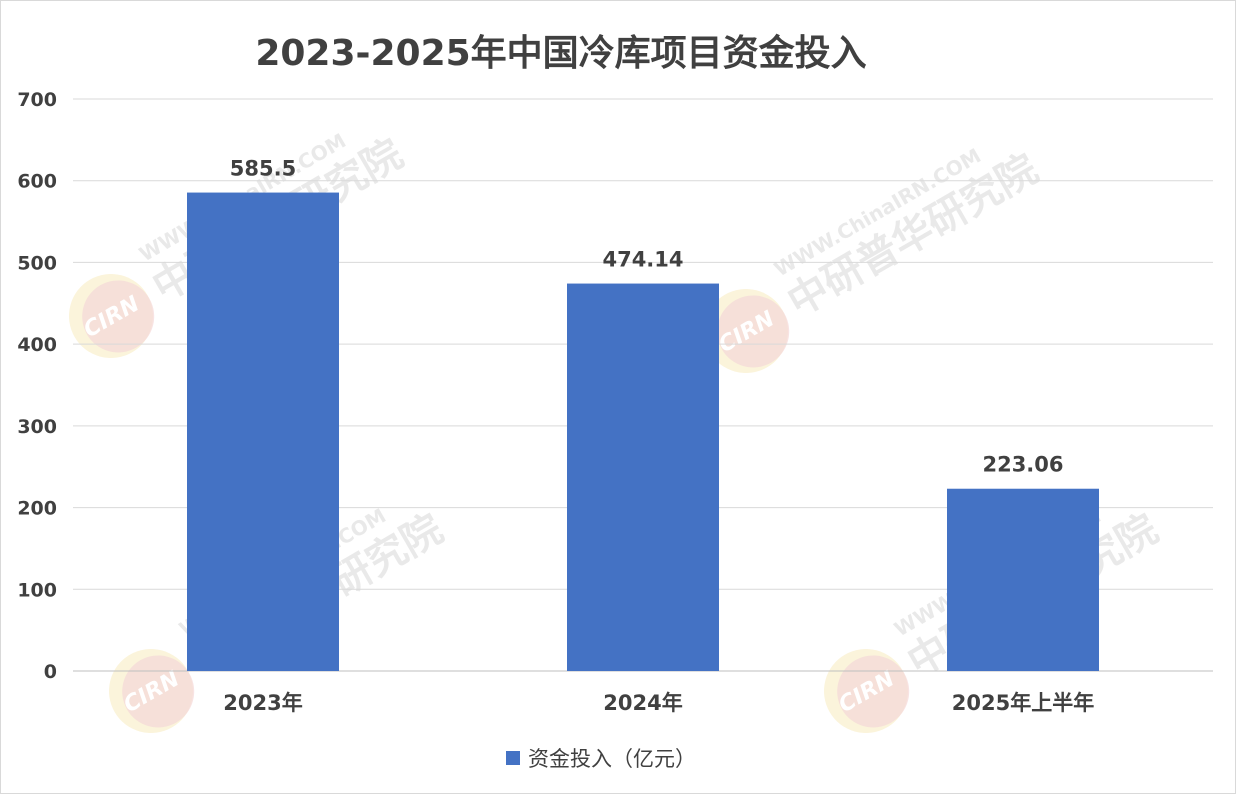  Describe the element at coordinates (37, 345) in the screenshot. I see `y-tick-label: 400` at that location.